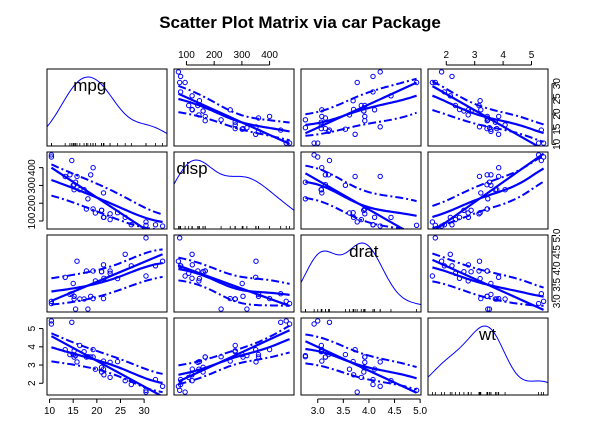  I want to click on tick-label: 100, so click(186, 55).